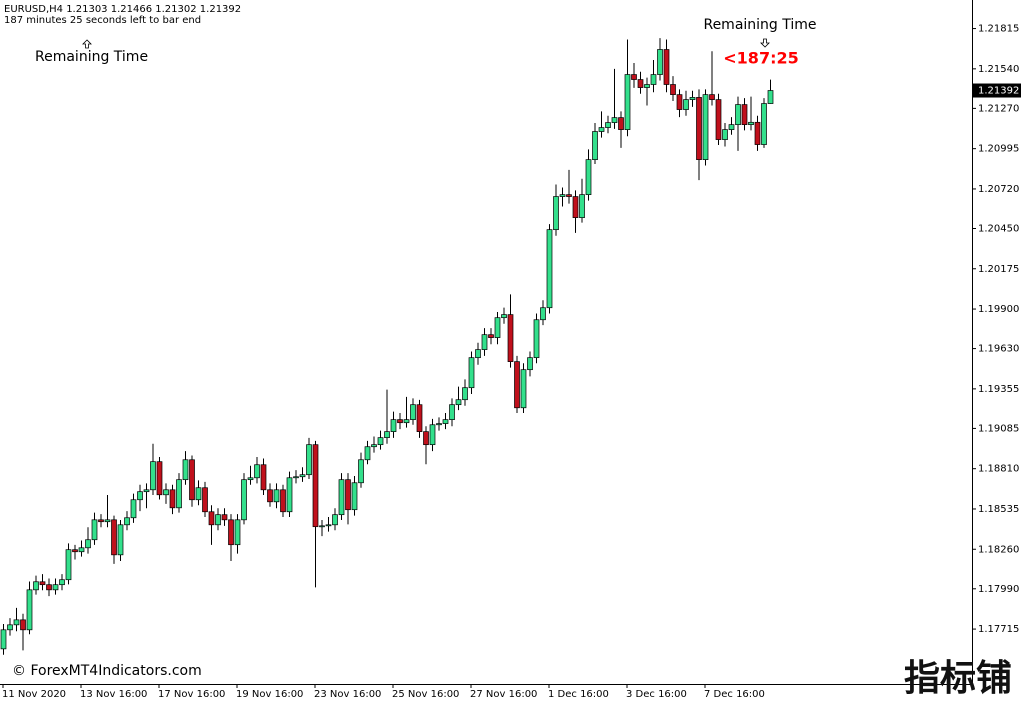 This screenshot has height=704, width=1024. Describe the element at coordinates (347, 694) in the screenshot. I see `x-tick-label: 23 Nov 16:00` at that location.